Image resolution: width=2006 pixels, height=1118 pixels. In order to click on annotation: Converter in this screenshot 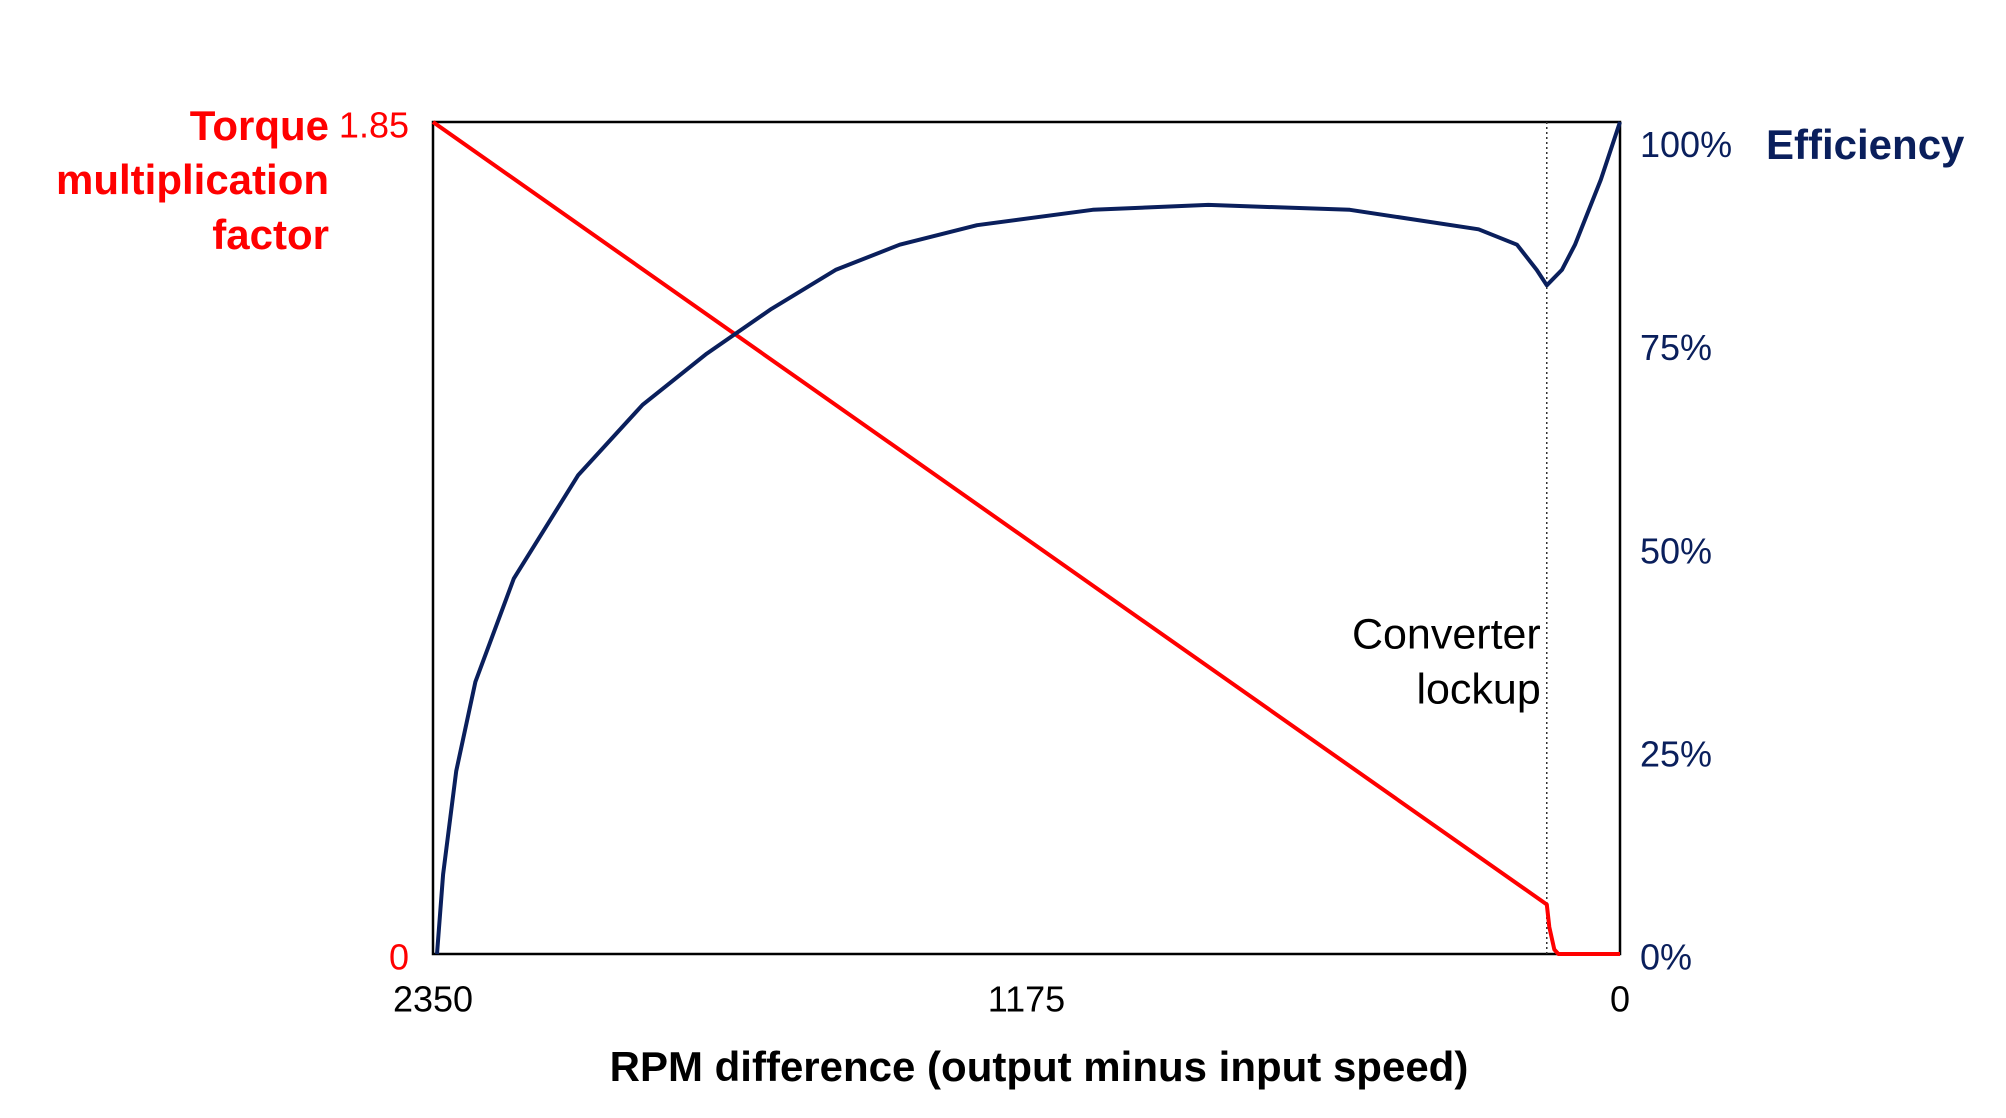, I will do `click(1446, 634)`.